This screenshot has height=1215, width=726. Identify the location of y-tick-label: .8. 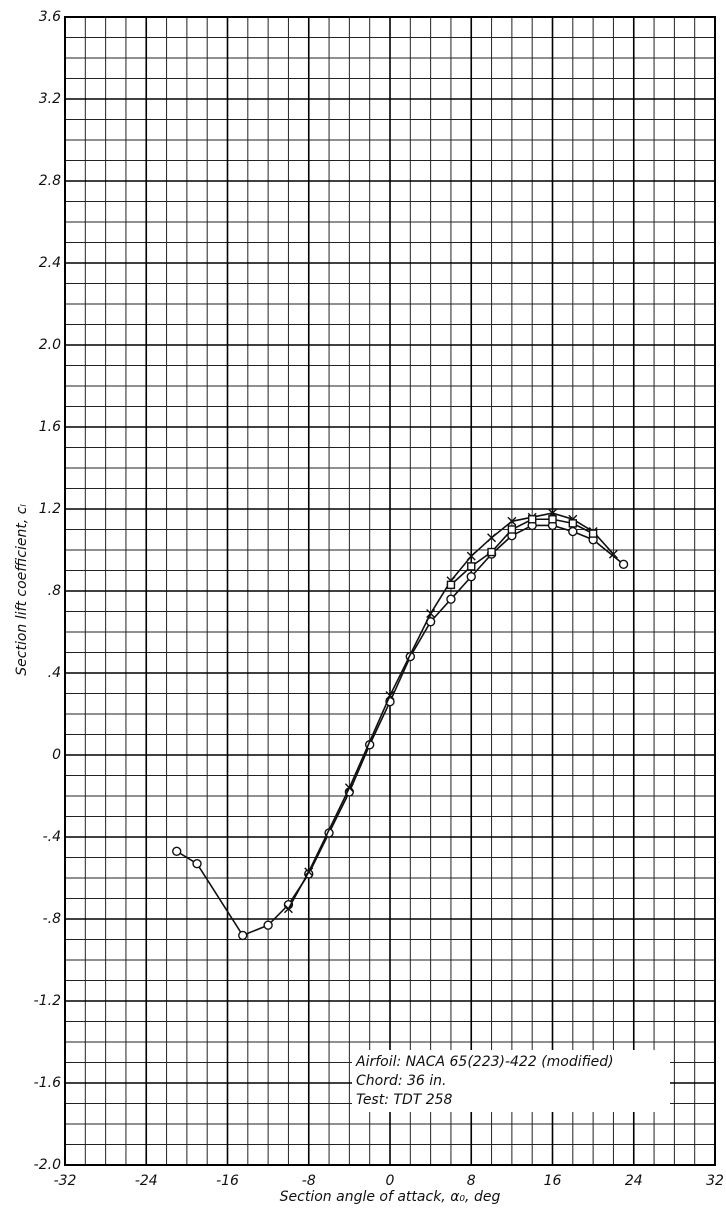
(54, 591).